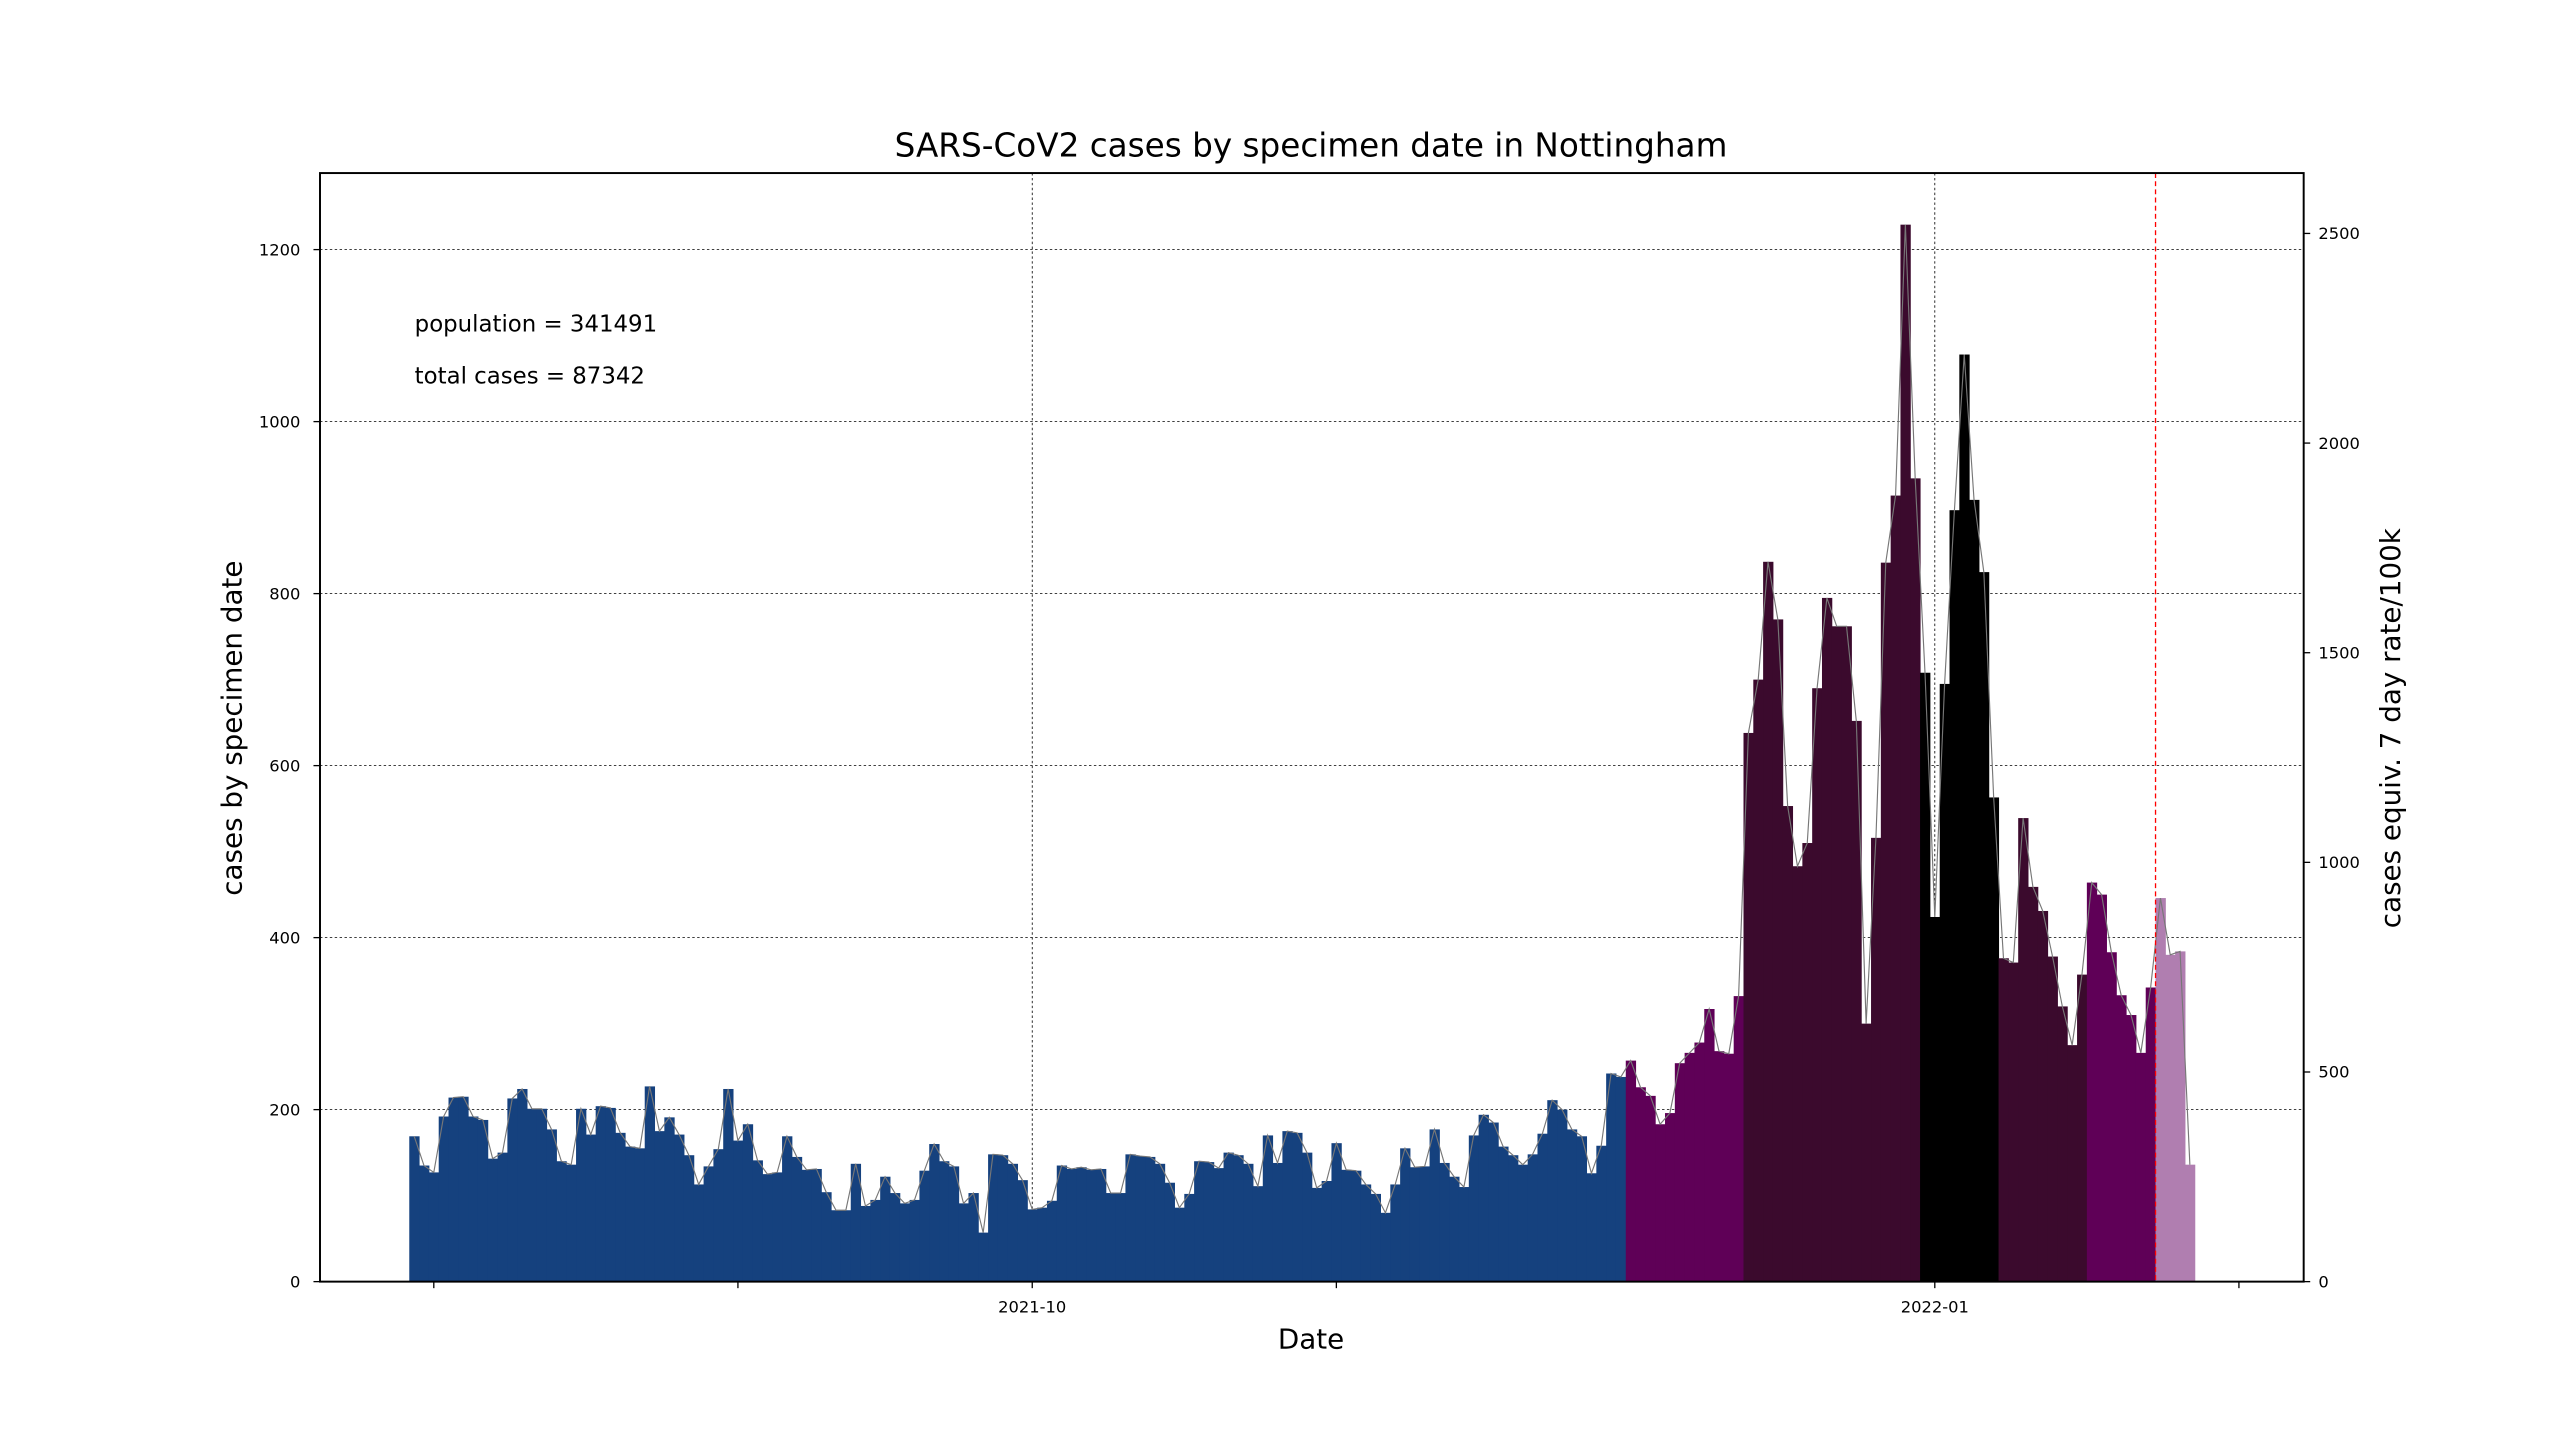 This screenshot has height=1440, width=2560. I want to click on y2-tick-label: 2500, so click(2339, 233).